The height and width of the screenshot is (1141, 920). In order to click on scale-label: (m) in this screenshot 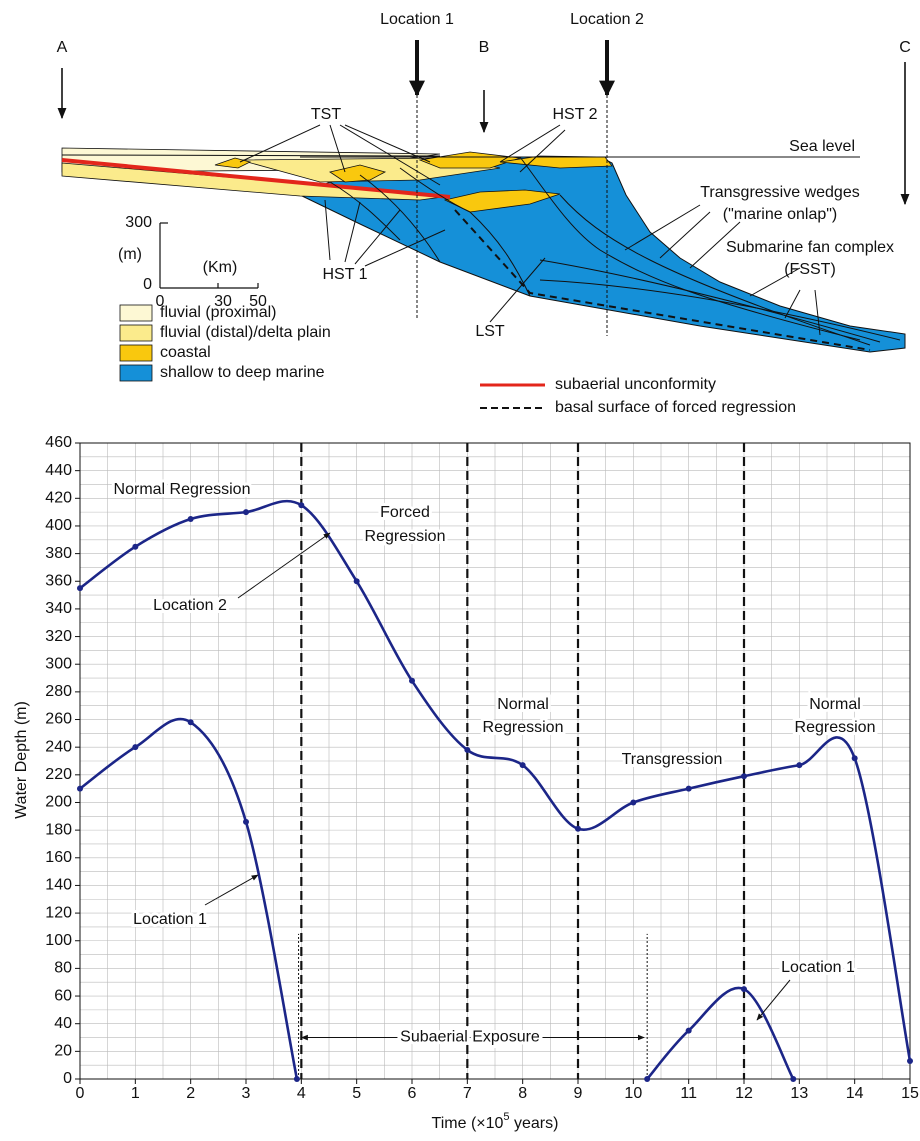, I will do `click(130, 254)`.